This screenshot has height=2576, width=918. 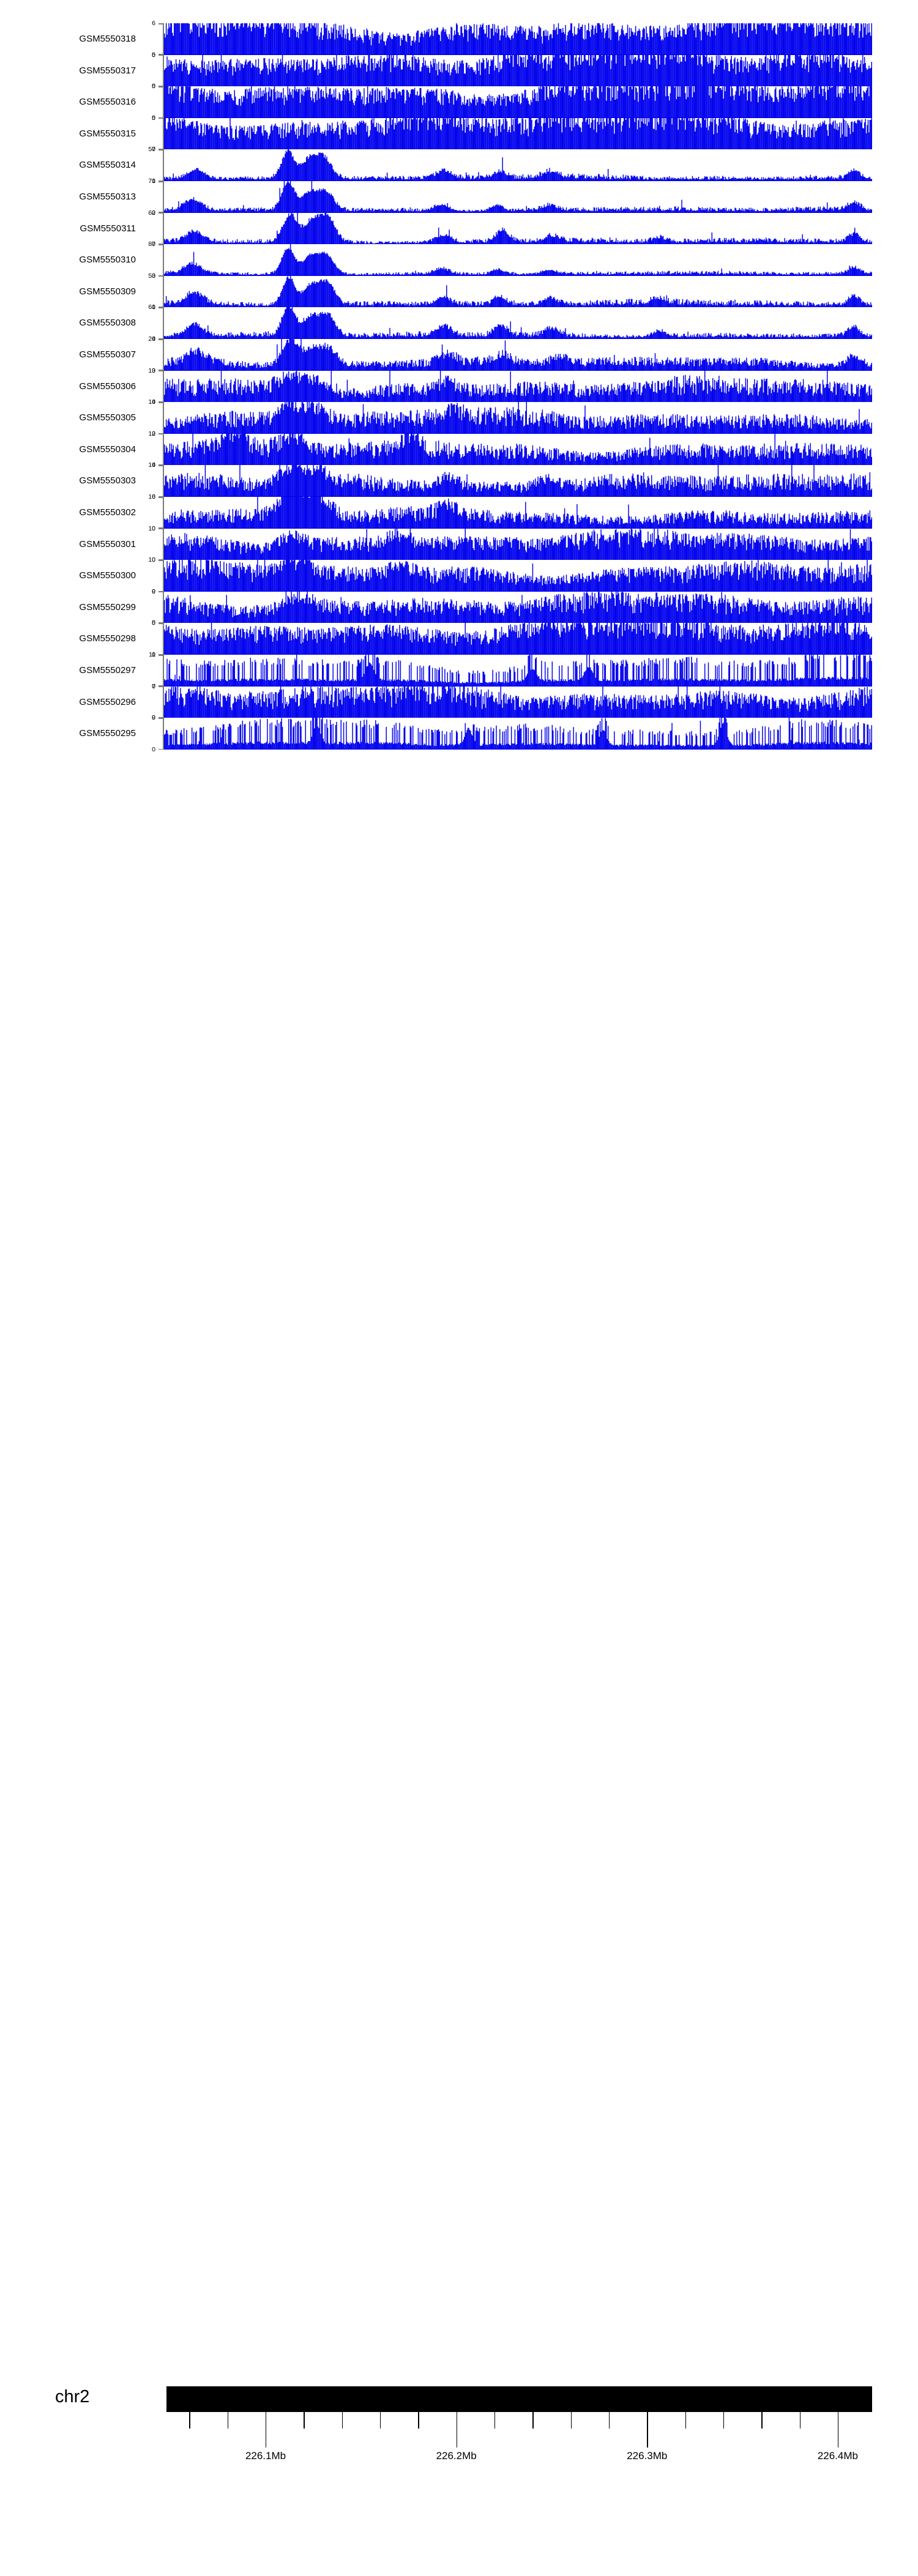 I want to click on track-row: GSM5550317 5 0, so click(x=459, y=71).